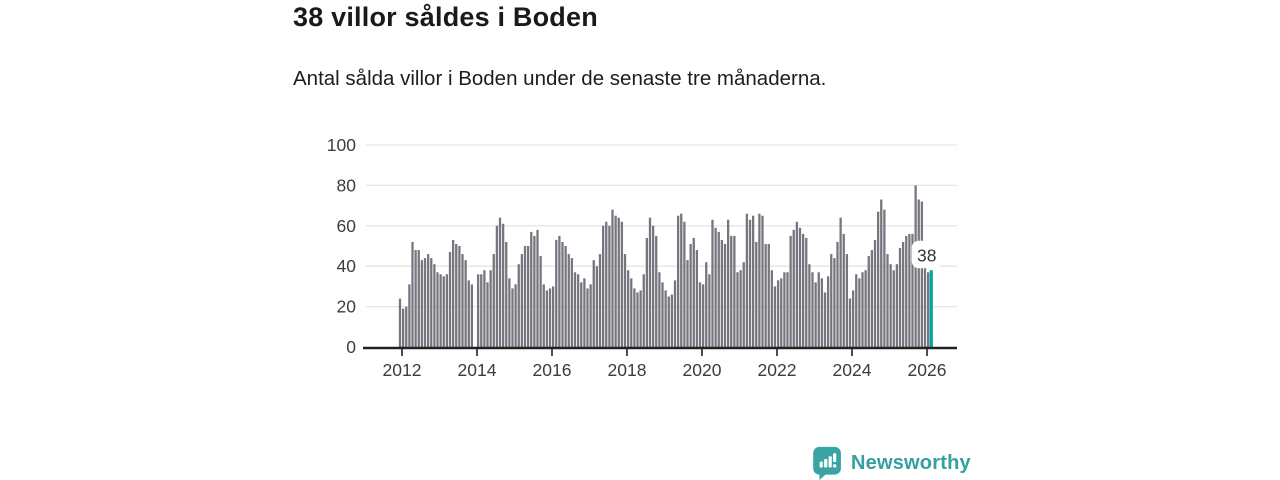 This screenshot has height=480, width=1280. I want to click on newsworthy-logo: Newsworthy, so click(891, 463).